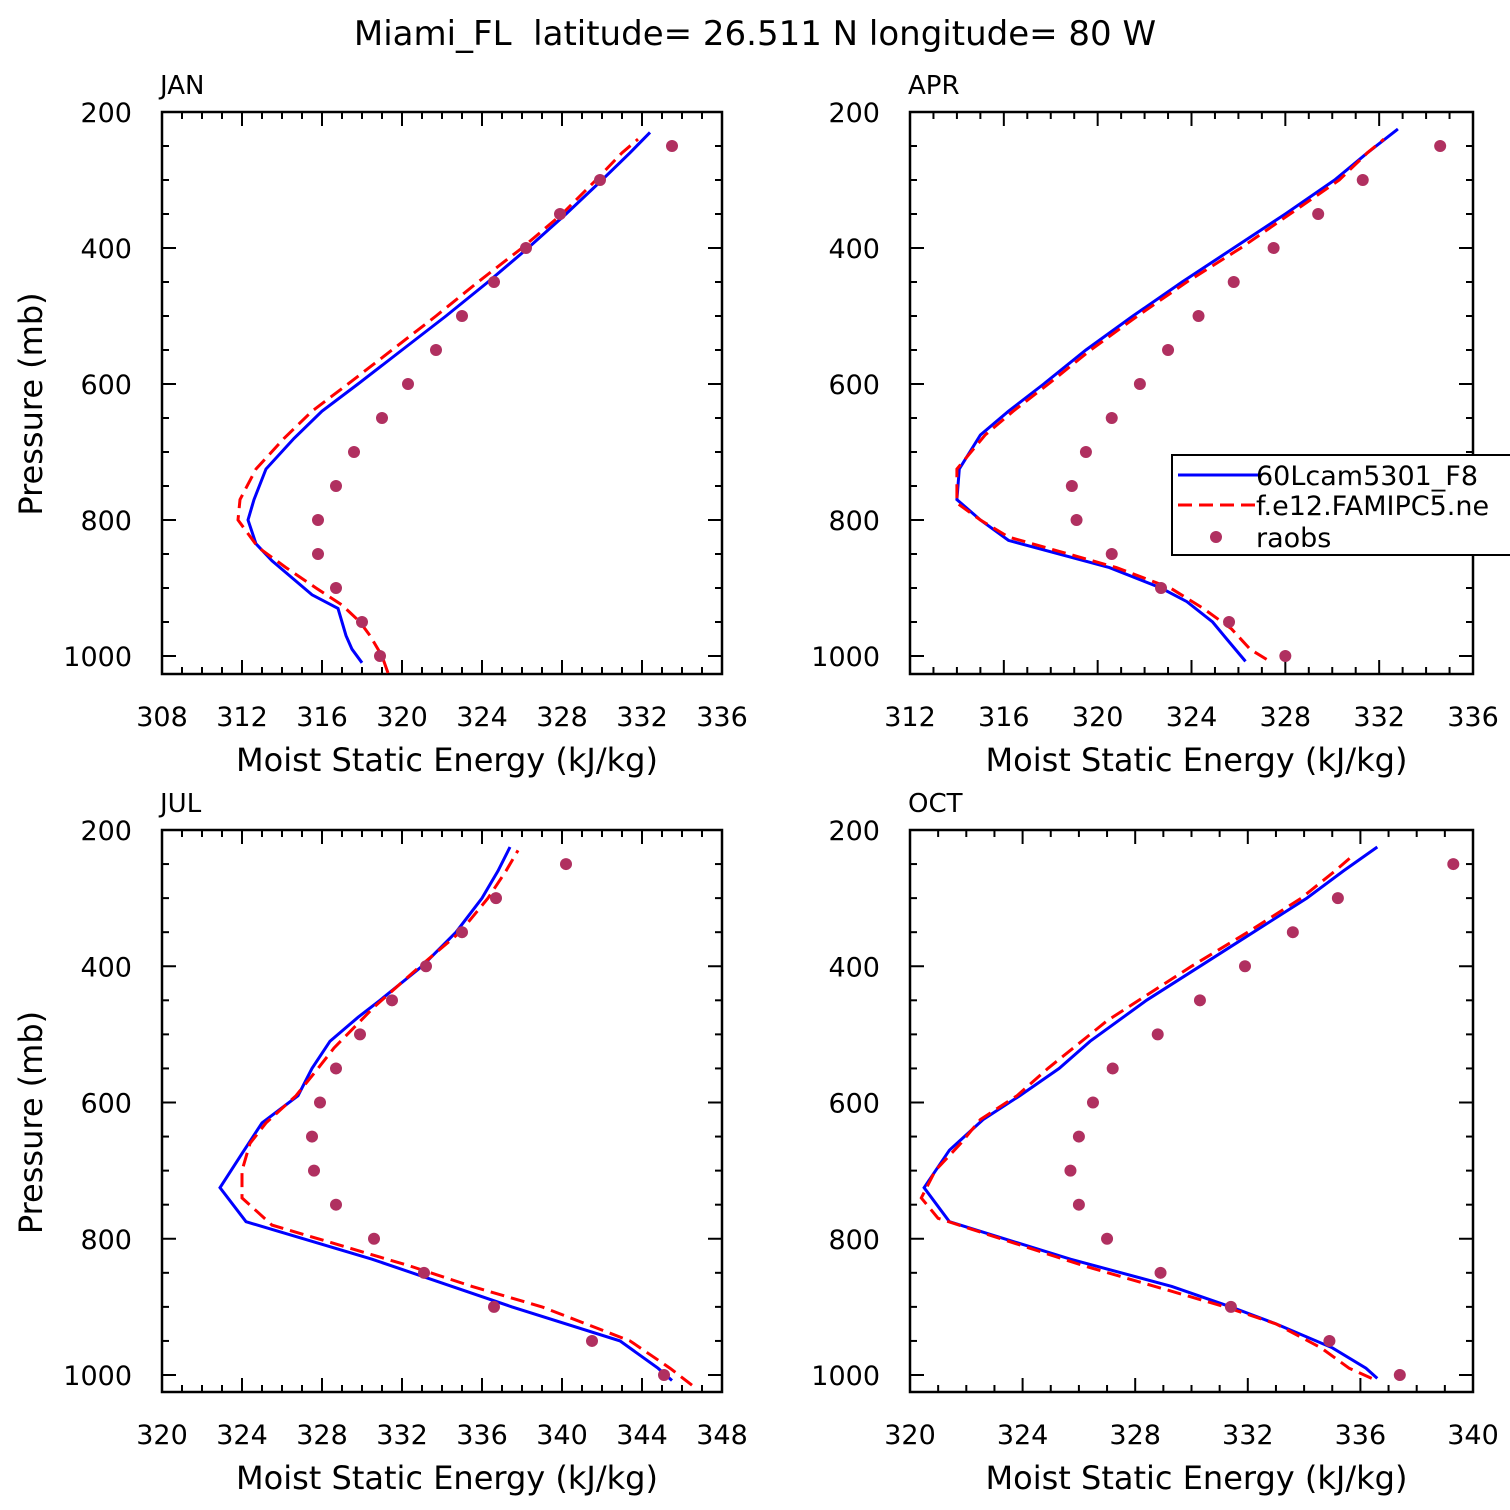 This screenshot has height=1510, width=1510. Describe the element at coordinates (1372, 506) in the screenshot. I see `legend-label: f.e12.FAMIPC5.ne` at that location.